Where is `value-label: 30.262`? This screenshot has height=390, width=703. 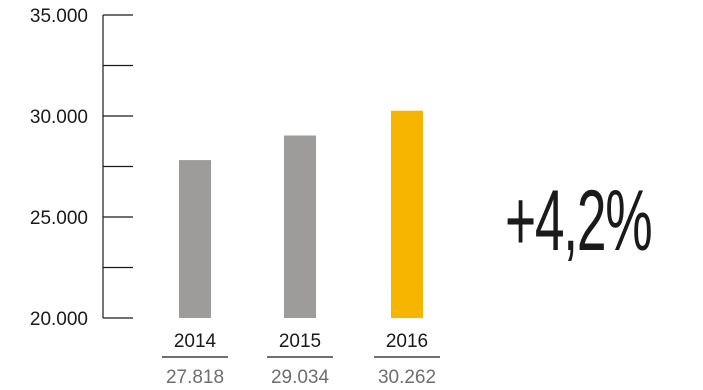
value-label: 30.262 is located at coordinates (407, 377).